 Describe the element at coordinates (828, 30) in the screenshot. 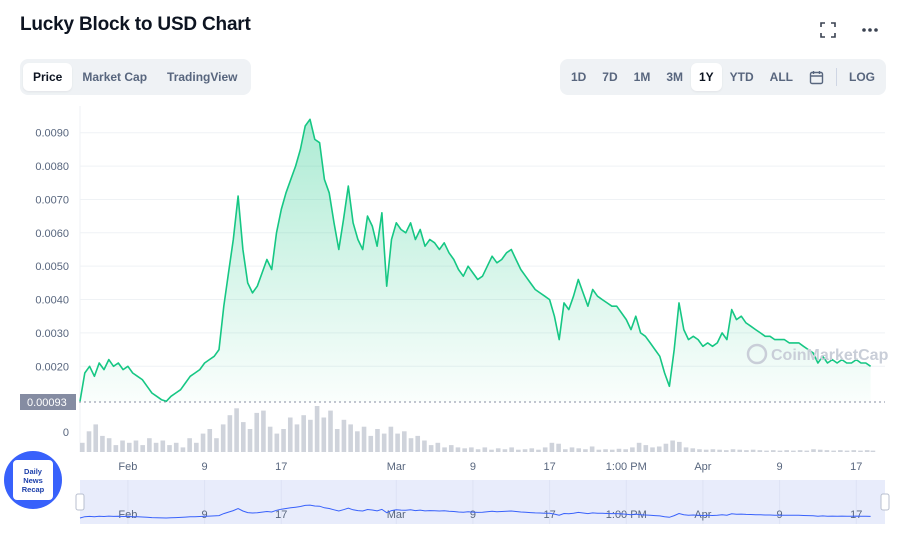

I see `fullscreen-icon` at that location.